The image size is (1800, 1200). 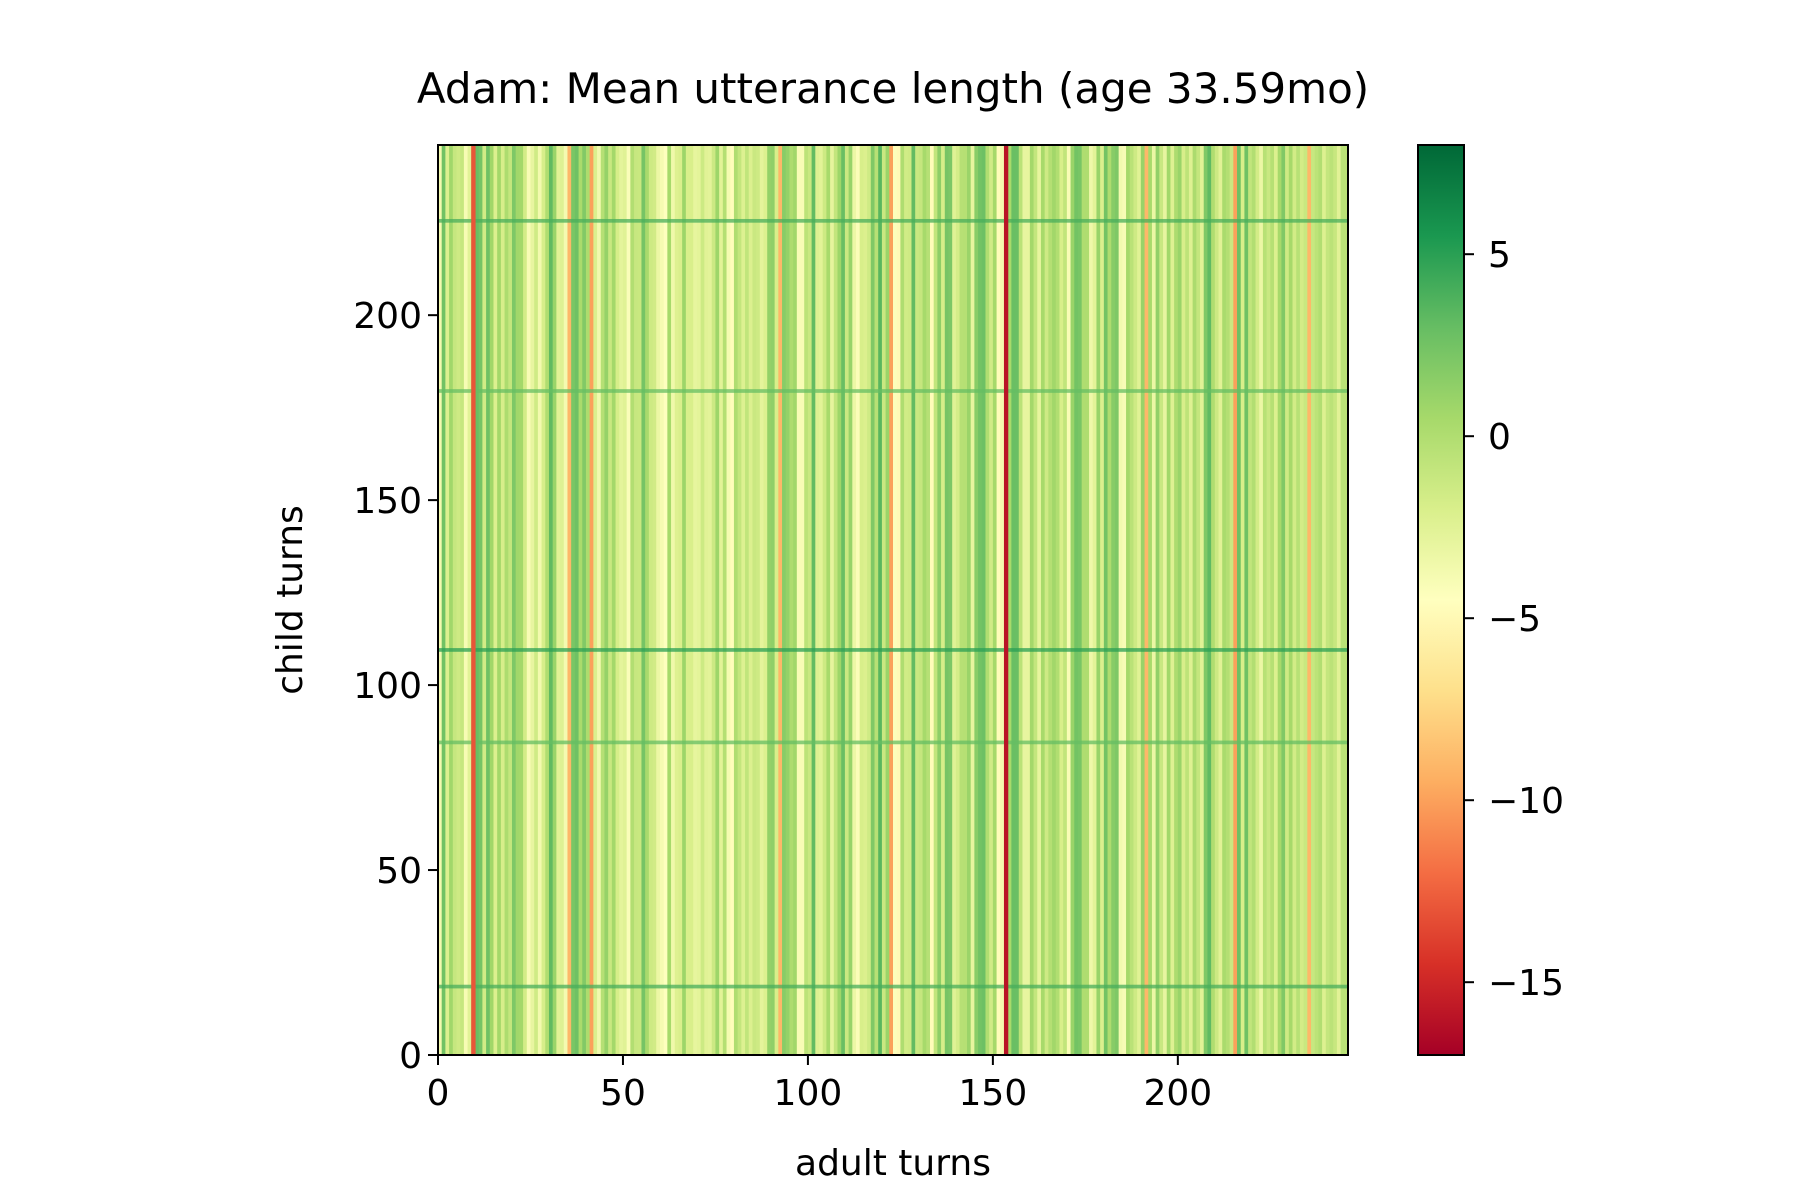 I want to click on heatmap-row, so click(x=893, y=220).